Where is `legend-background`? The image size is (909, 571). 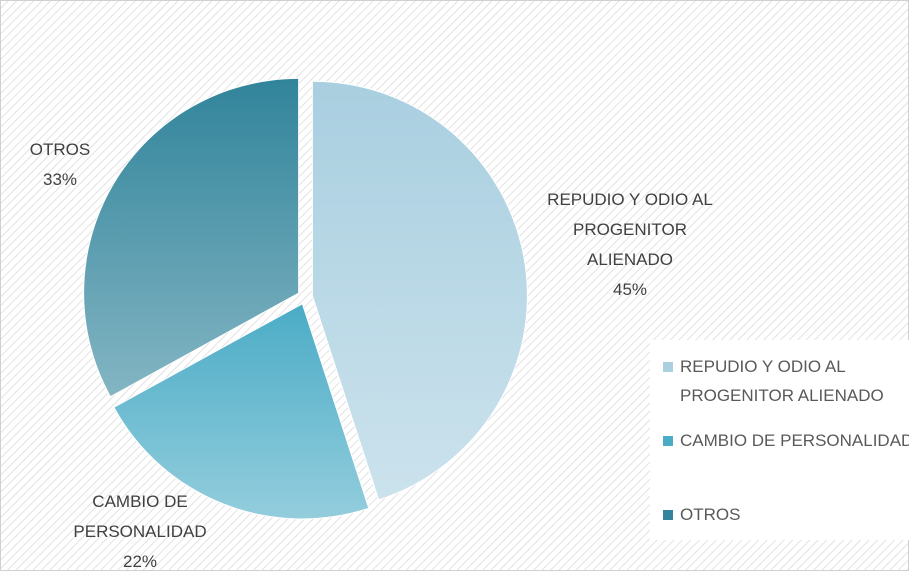
legend-background is located at coordinates (779, 440).